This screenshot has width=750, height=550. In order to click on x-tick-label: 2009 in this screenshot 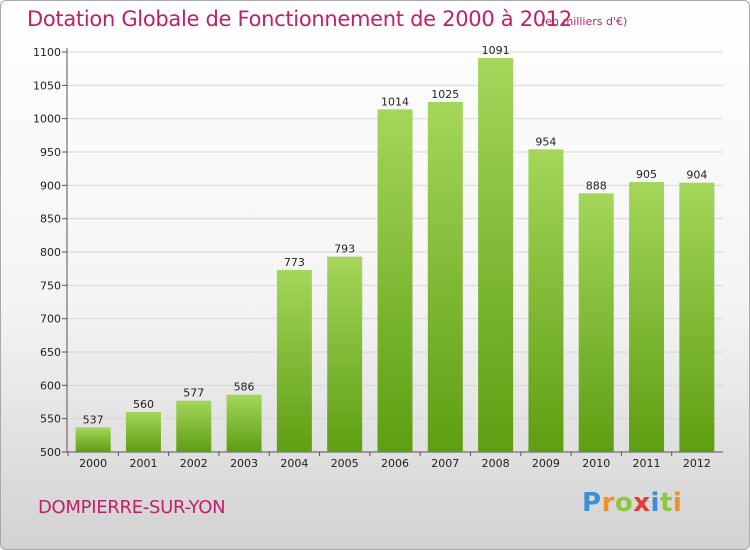, I will do `click(546, 463)`.